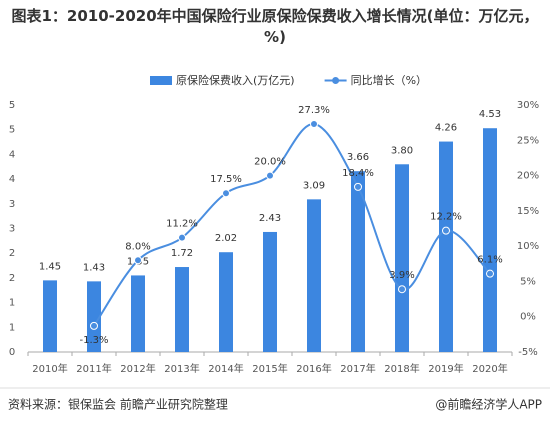  What do you see at coordinates (490, 114) in the screenshot?
I see `data-label: 4.53` at bounding box center [490, 114].